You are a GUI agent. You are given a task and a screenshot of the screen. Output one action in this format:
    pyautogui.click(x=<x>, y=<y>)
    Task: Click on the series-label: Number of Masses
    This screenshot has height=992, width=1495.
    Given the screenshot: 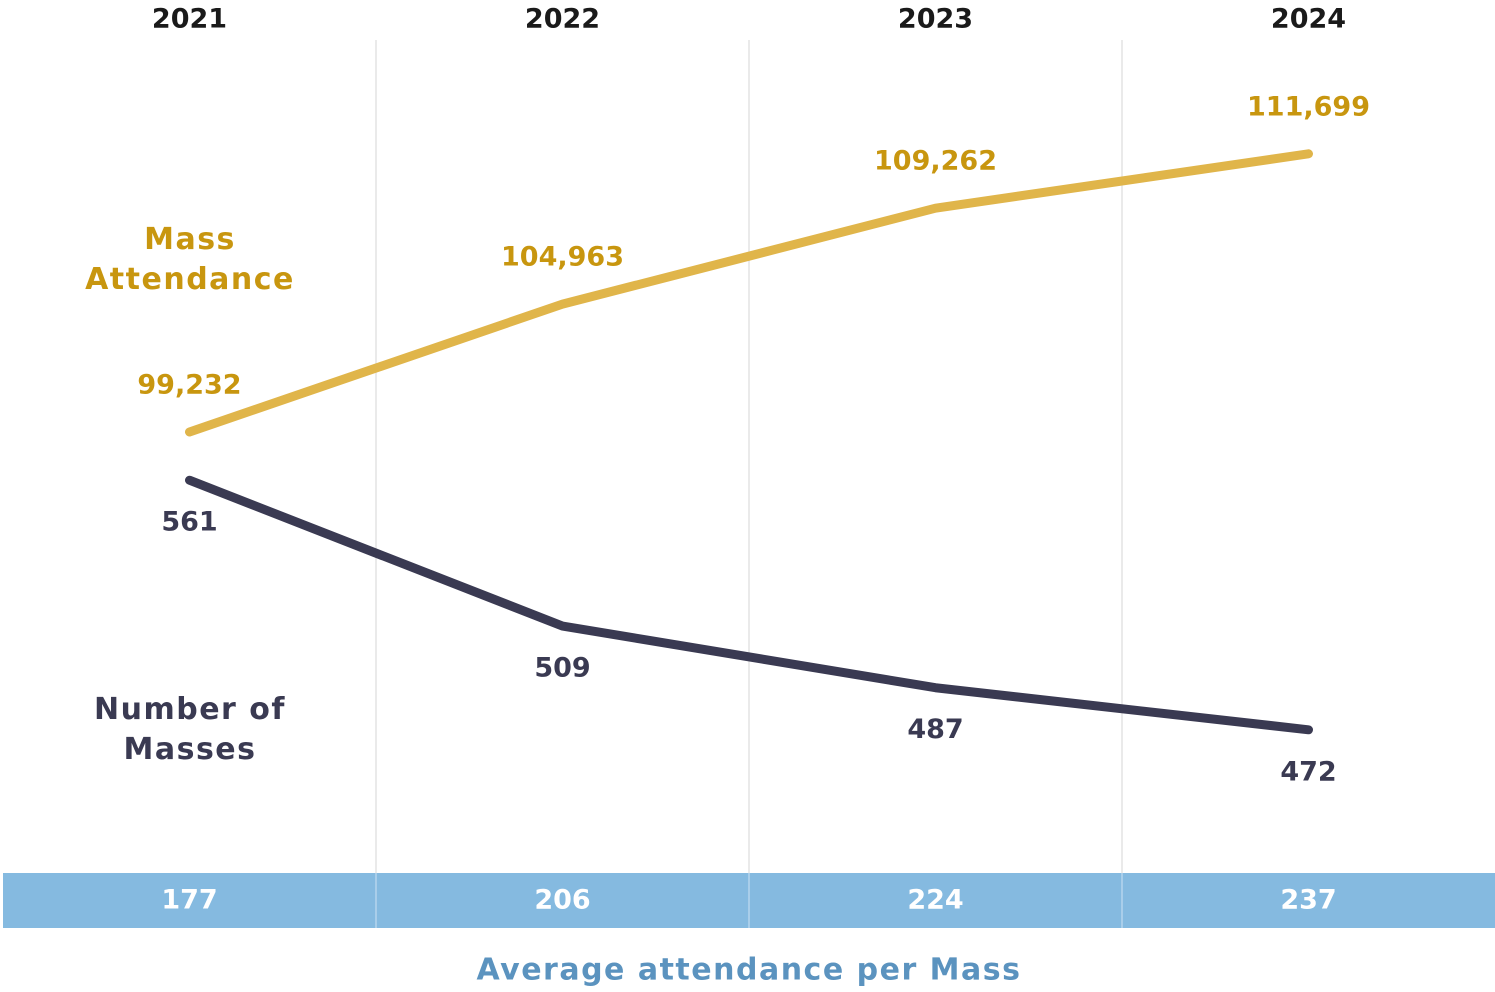 What is the action you would take?
    pyautogui.click(x=190, y=729)
    